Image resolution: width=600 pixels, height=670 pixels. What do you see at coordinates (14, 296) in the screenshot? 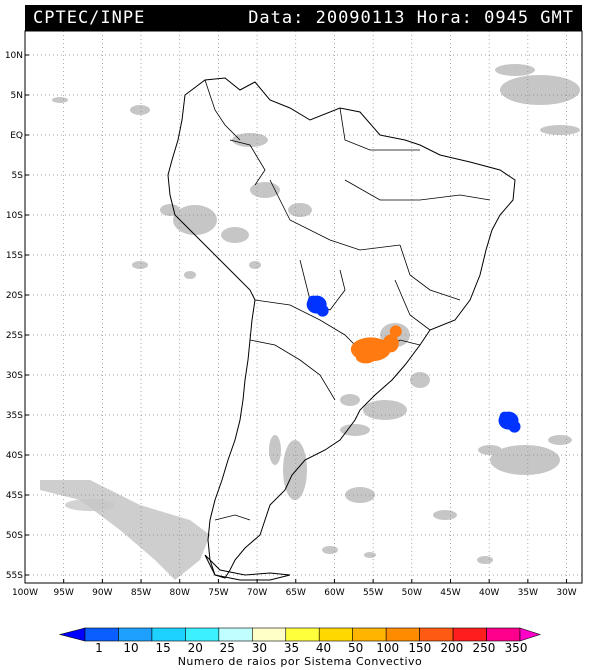
I see `lat-label: 20S` at bounding box center [14, 296].